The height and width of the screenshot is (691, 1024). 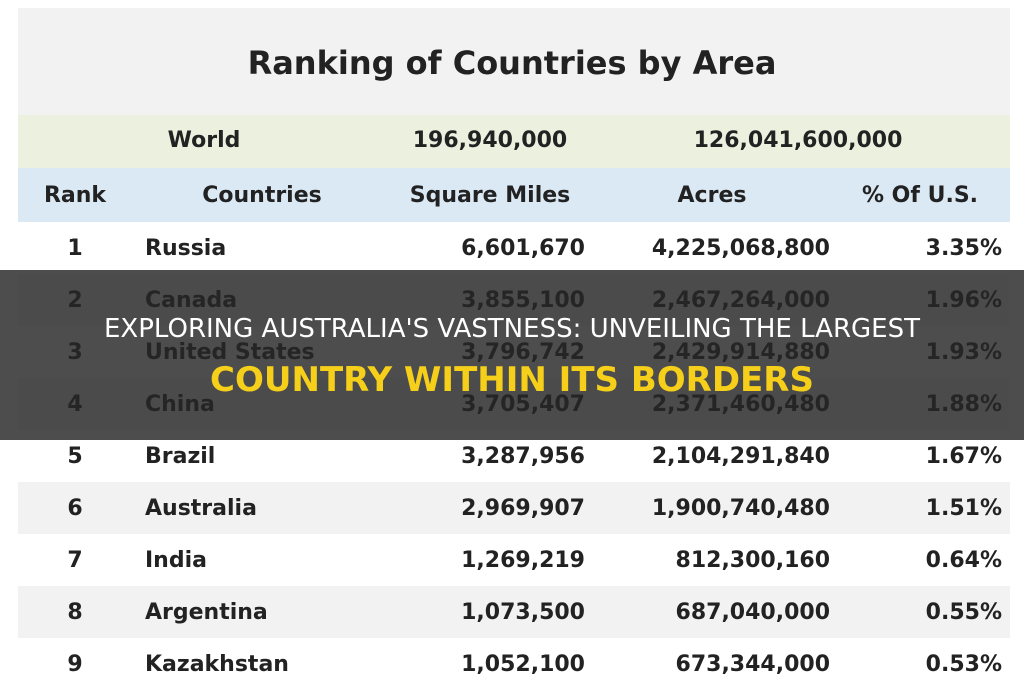 What do you see at coordinates (523, 664) in the screenshot?
I see `table-cell: 1,052,100` at bounding box center [523, 664].